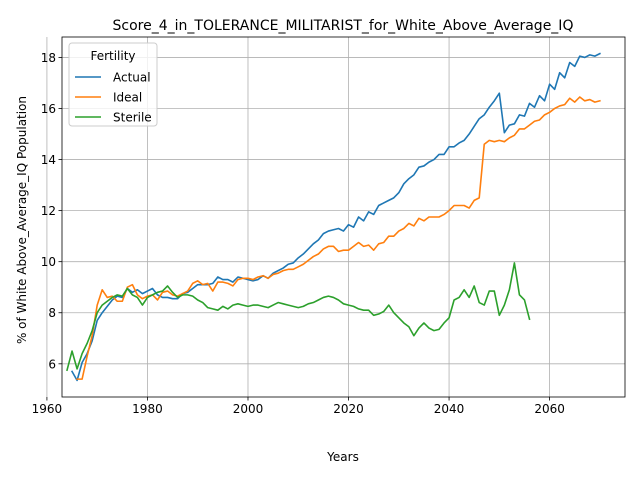 The image size is (640, 480). Describe the element at coordinates (248, 409) in the screenshot. I see `x-tick-label: 2000` at that location.